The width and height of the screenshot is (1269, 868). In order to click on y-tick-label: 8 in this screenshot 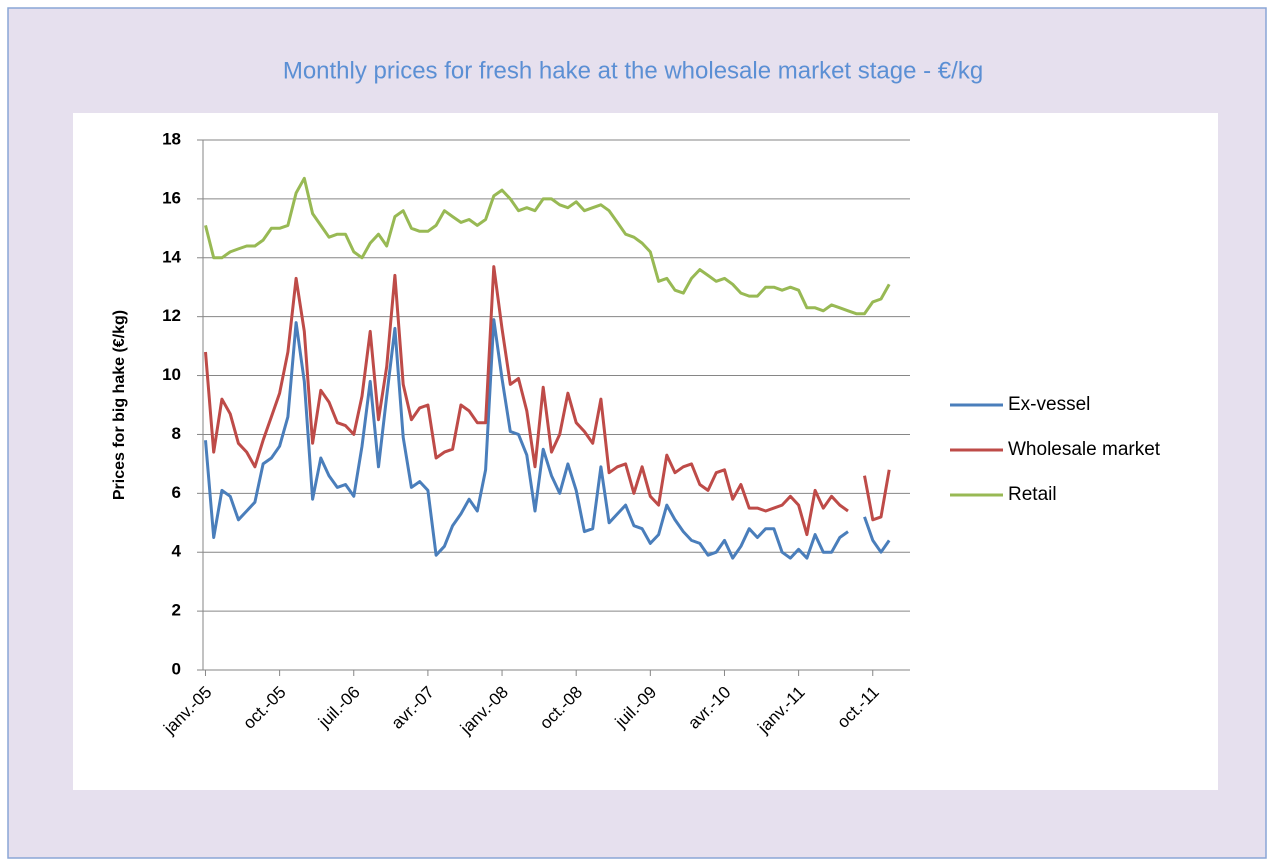, I will do `click(176, 433)`.